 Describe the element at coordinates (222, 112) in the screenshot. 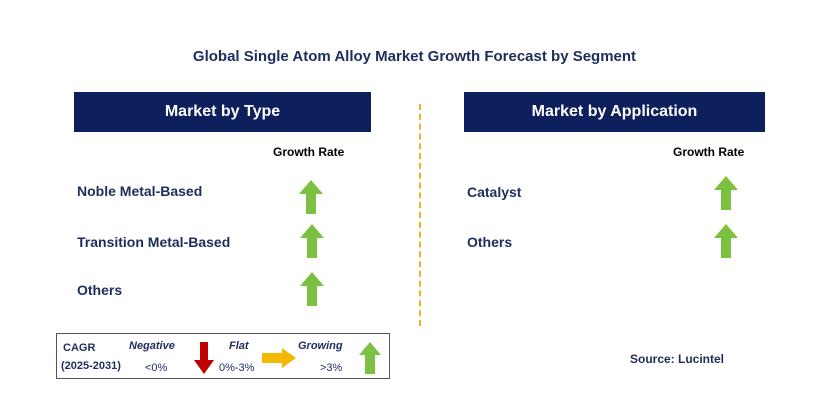

I see `type-panel-header: Market by Type` at that location.